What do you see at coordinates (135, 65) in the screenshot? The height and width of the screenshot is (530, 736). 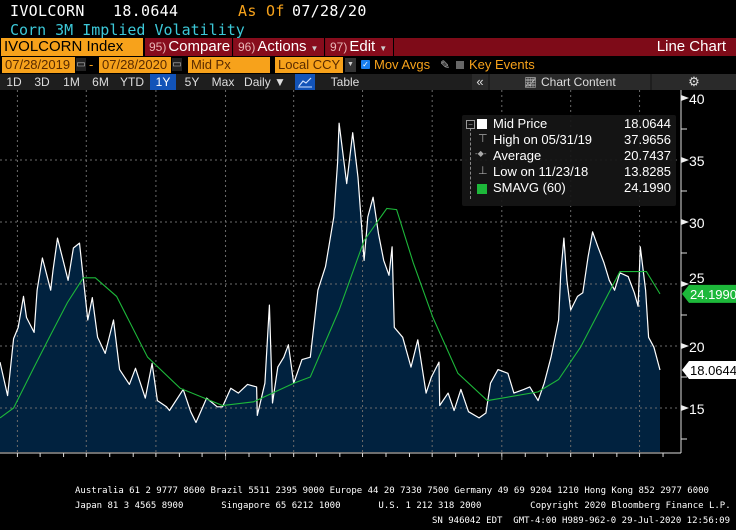 I see `end-date-input: 07/28/2020` at bounding box center [135, 65].